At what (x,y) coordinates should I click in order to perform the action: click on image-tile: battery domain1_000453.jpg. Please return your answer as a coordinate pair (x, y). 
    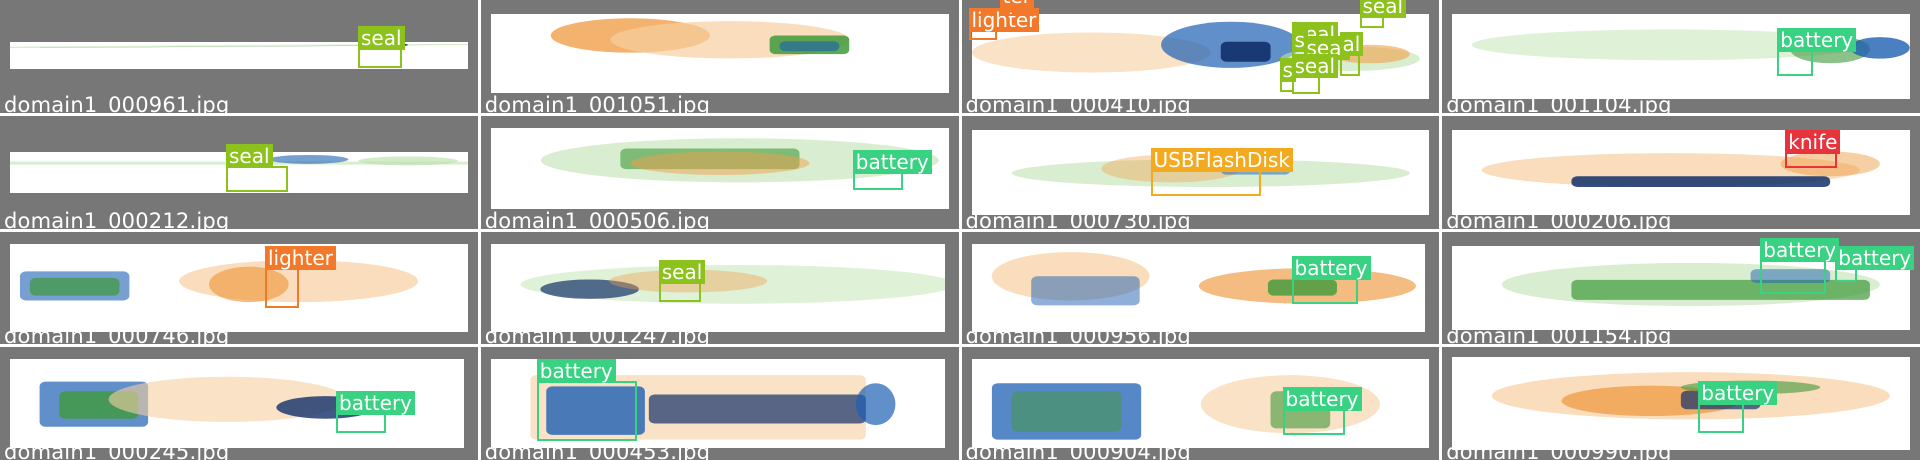
    Looking at the image, I should click on (719, 403).